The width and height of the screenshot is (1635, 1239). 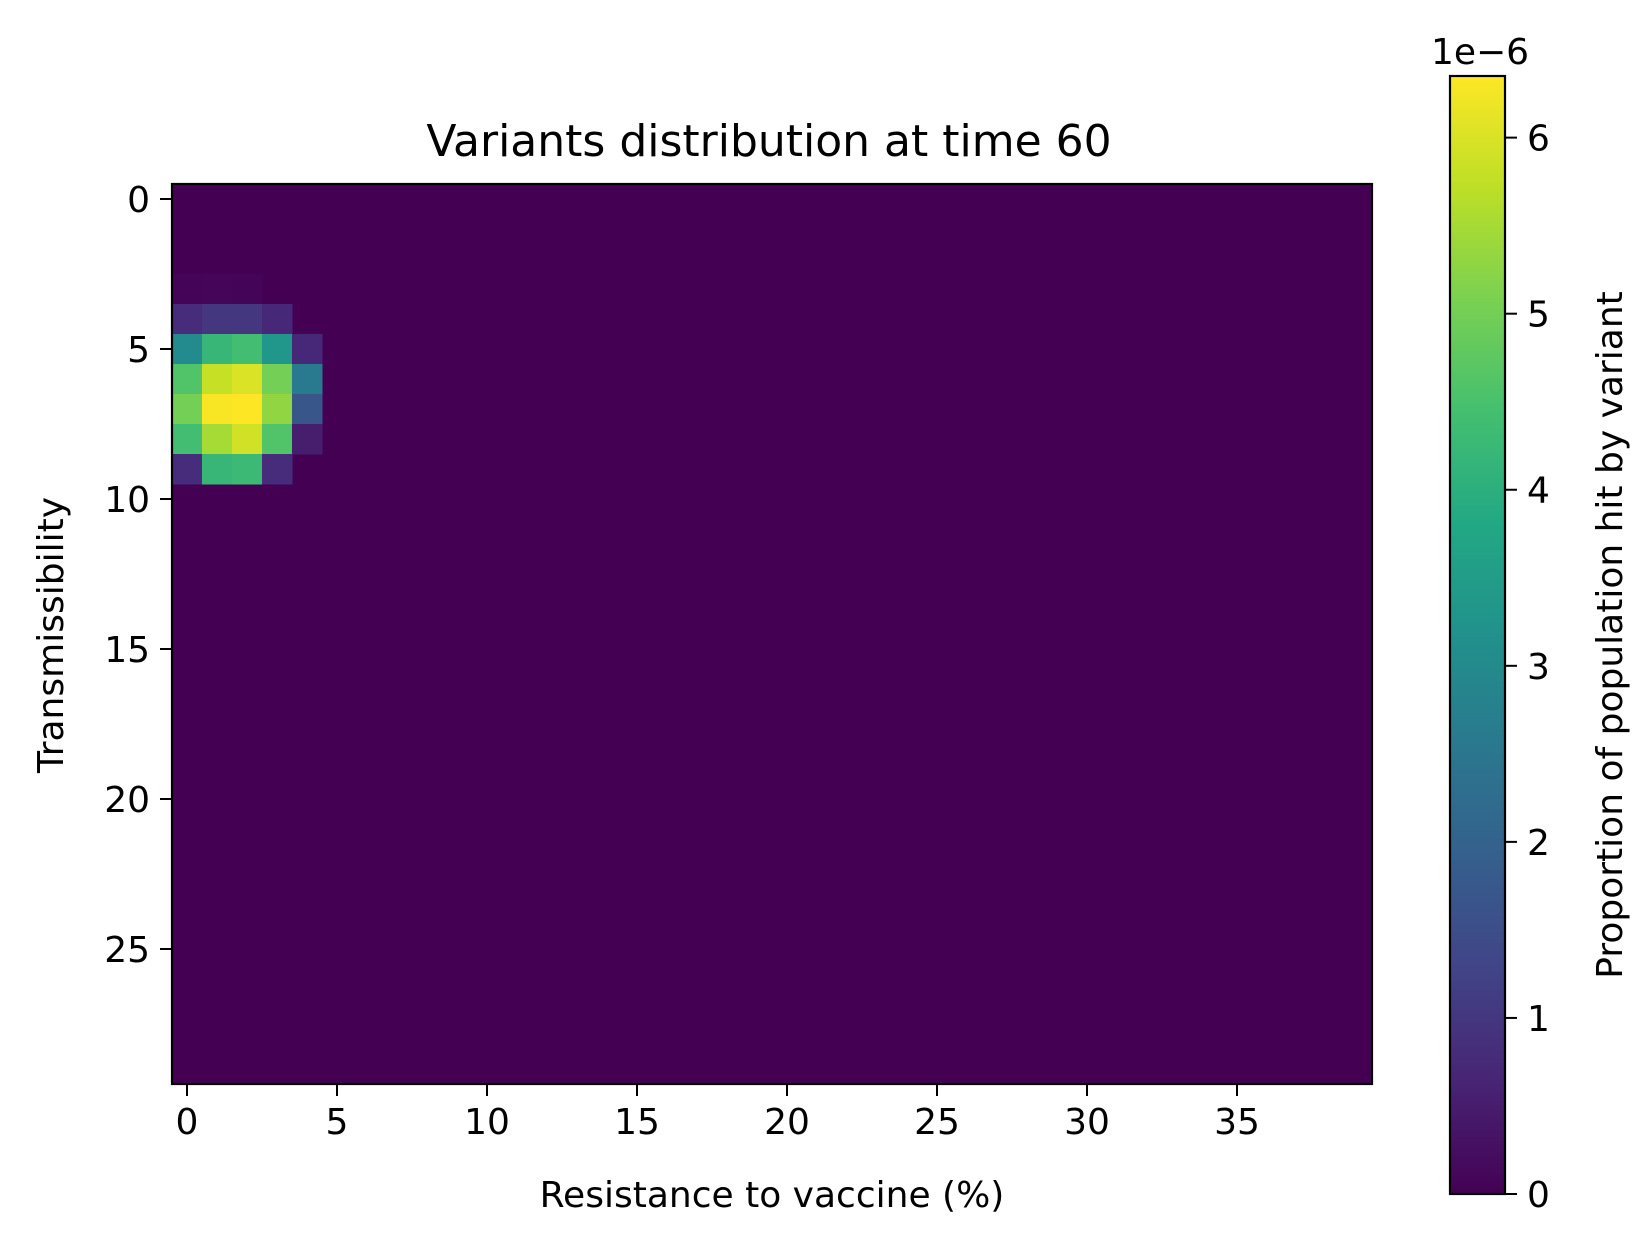 I want to click on colorbar-tick-label: 2, so click(x=1538, y=843).